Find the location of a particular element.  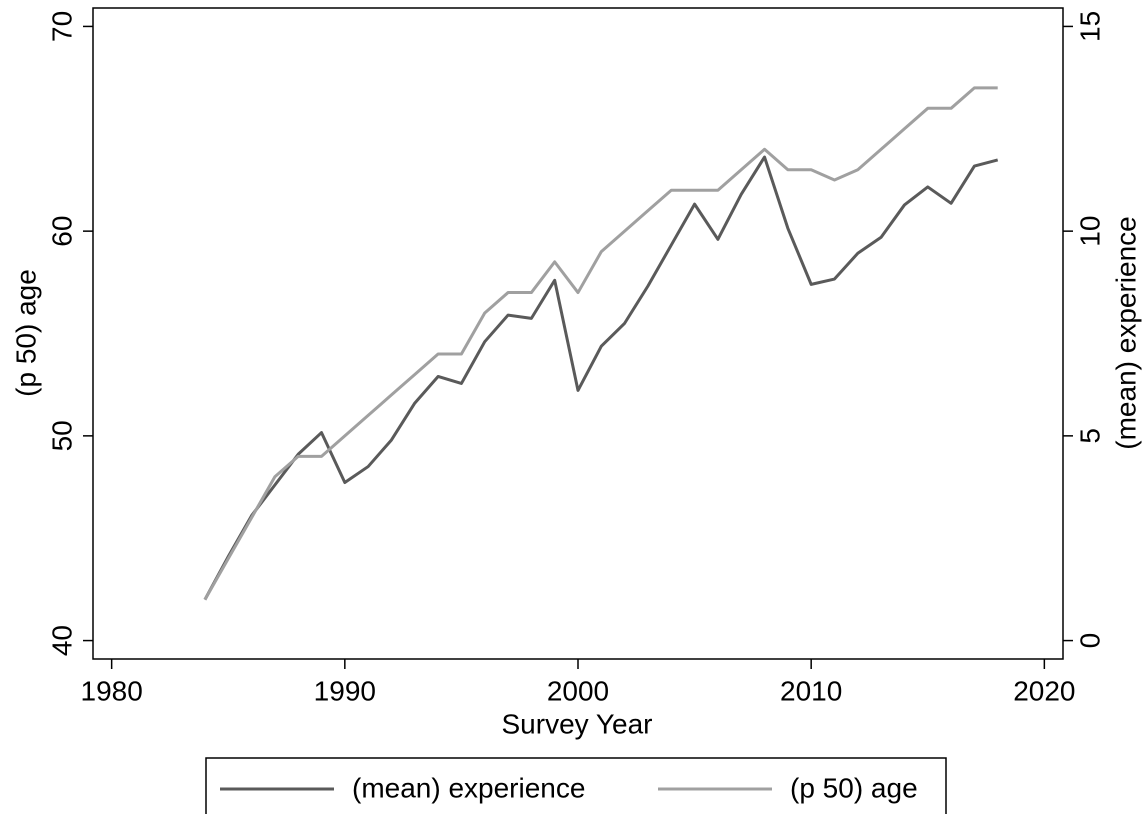

y2-tick-label: 10 is located at coordinates (1089, 231).